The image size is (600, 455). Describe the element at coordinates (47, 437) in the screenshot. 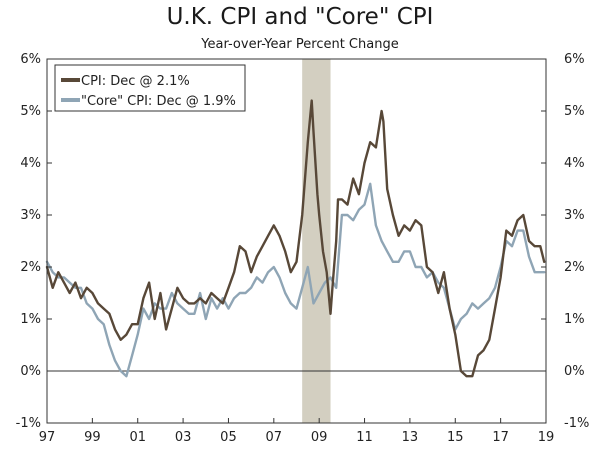

I see `x-tick-label: 97` at that location.